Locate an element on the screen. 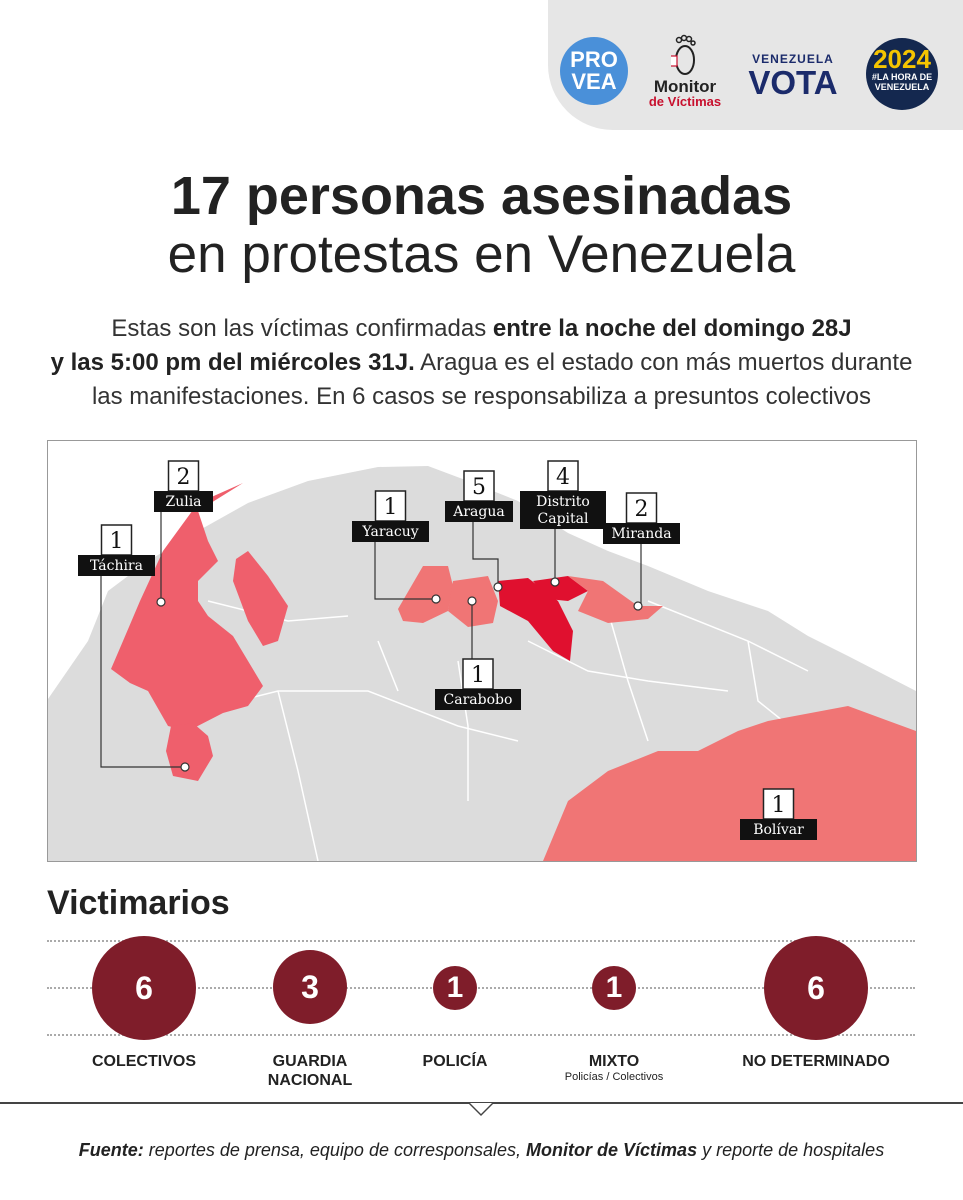 Image resolution: width=963 pixels, height=1200 pixels. victimario-label: NO DETERMINADO is located at coordinates (816, 1061).